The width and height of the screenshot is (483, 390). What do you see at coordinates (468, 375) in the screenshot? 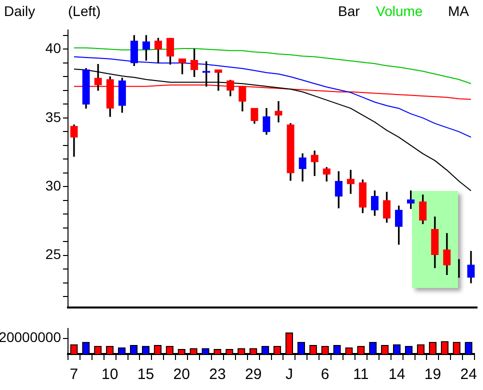
I see `x-tick-label: 24` at bounding box center [468, 375].